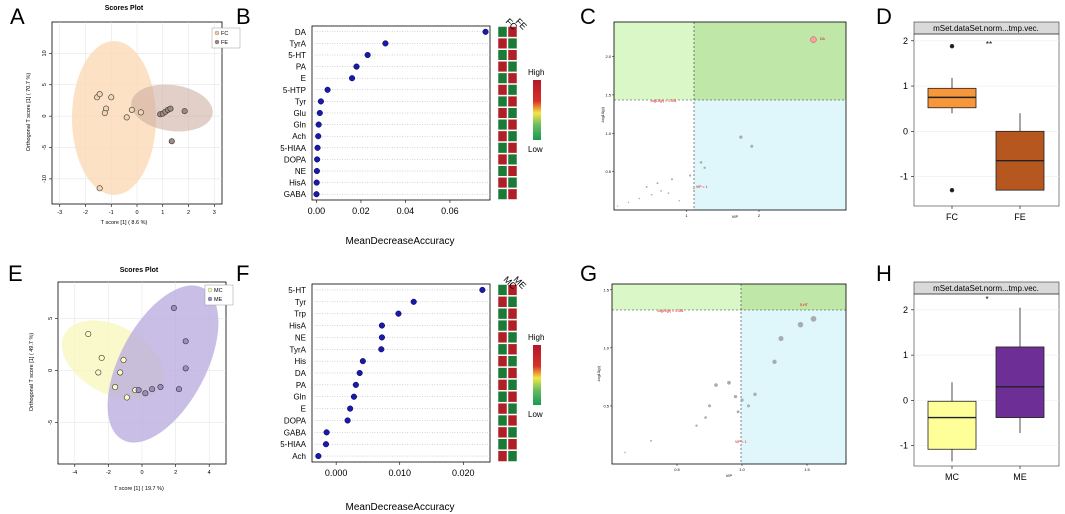  I want to click on boxplot-frame-bottom, so click(986, 380).